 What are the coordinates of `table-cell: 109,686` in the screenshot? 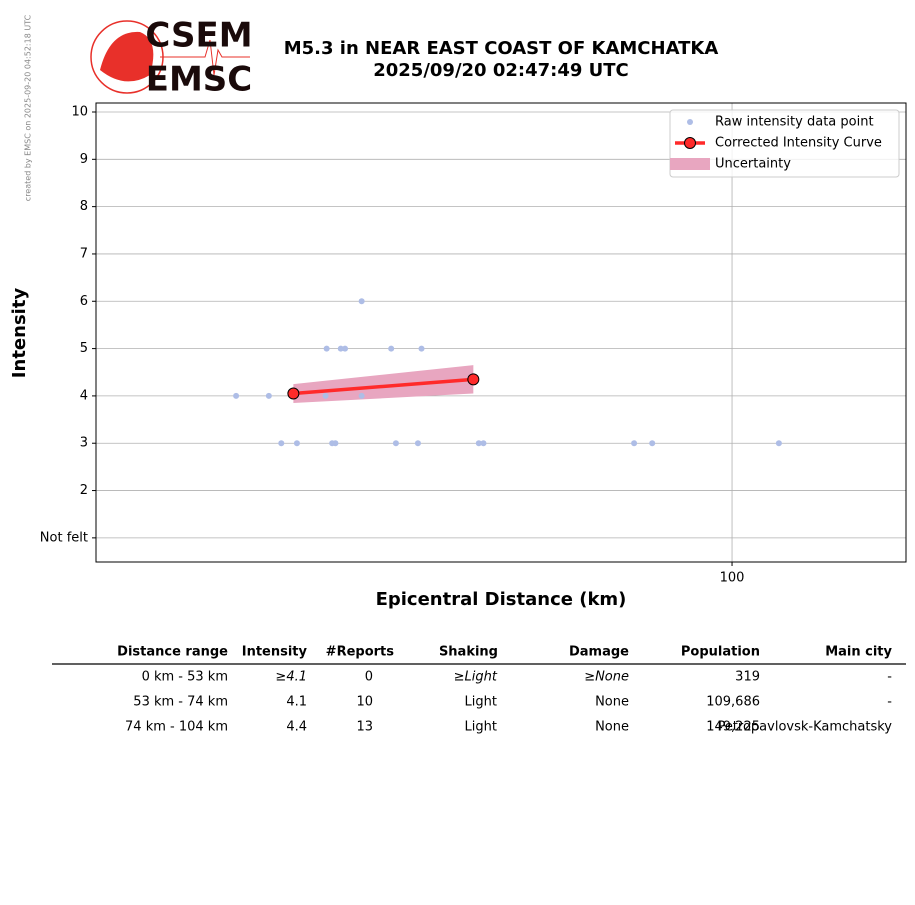 It's located at (733, 702).